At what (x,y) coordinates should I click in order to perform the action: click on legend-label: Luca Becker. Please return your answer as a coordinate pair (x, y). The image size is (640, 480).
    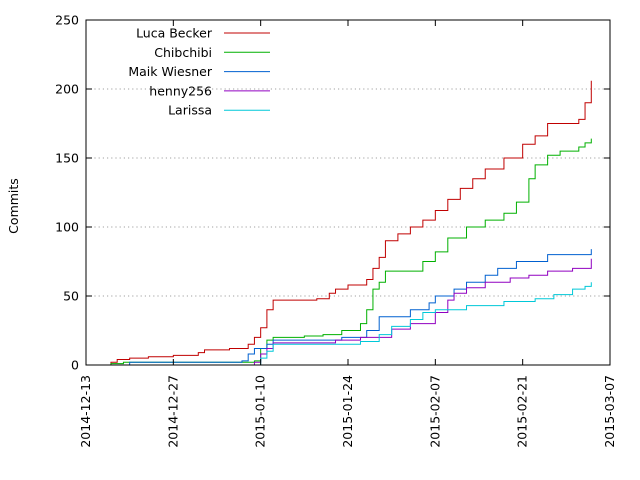
    Looking at the image, I should click on (174, 33).